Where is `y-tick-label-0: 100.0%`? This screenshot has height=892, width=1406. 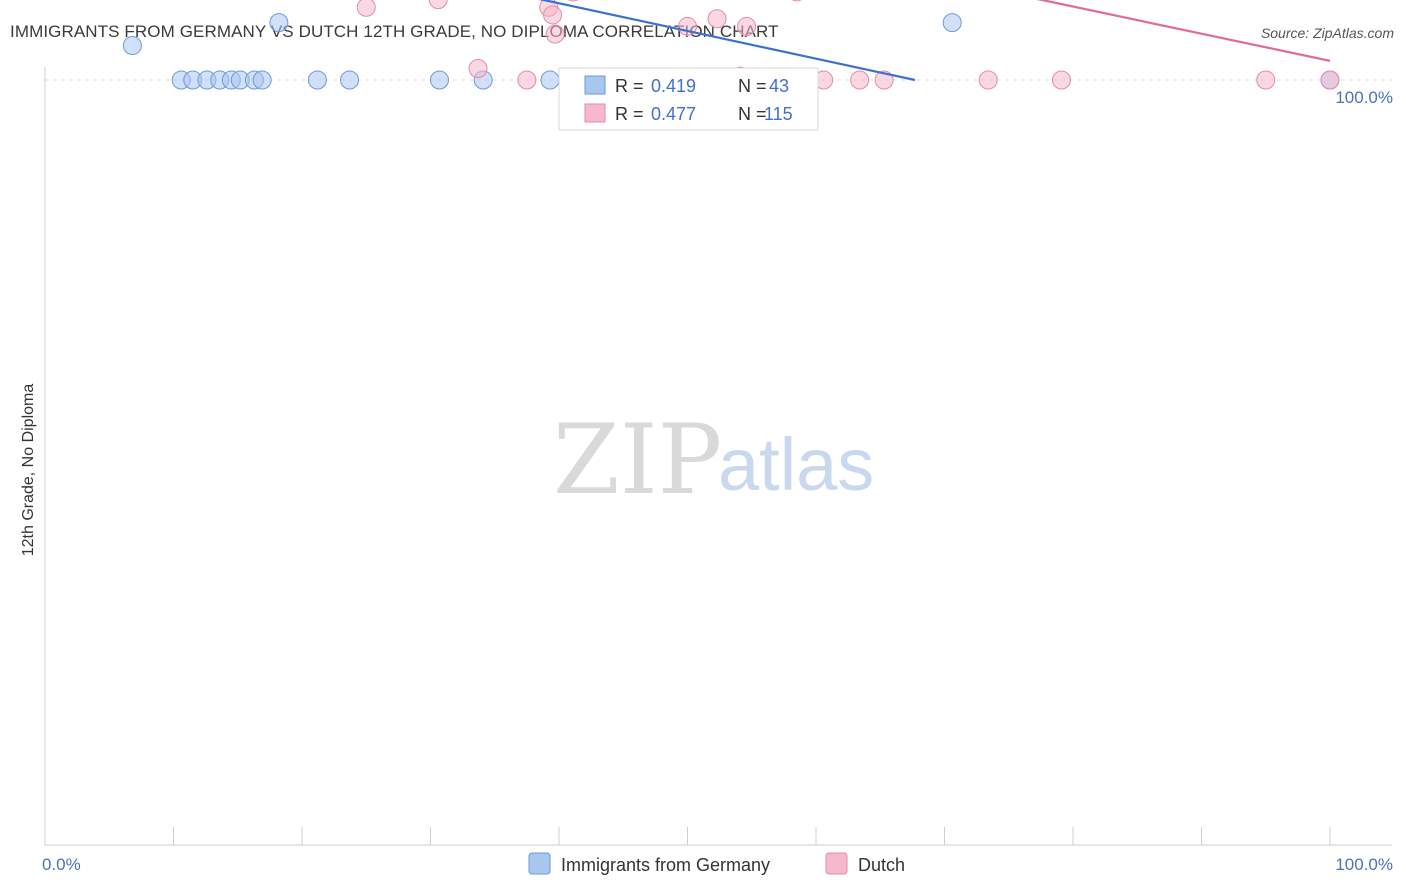
y-tick-label-0: 100.0% is located at coordinates (1364, 97).